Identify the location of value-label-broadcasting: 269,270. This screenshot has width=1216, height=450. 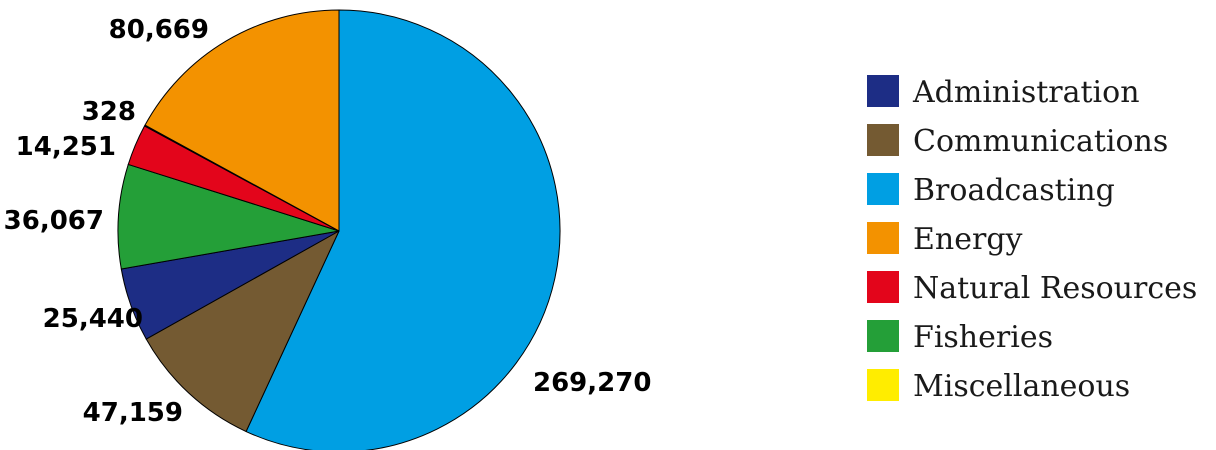
(592, 383).